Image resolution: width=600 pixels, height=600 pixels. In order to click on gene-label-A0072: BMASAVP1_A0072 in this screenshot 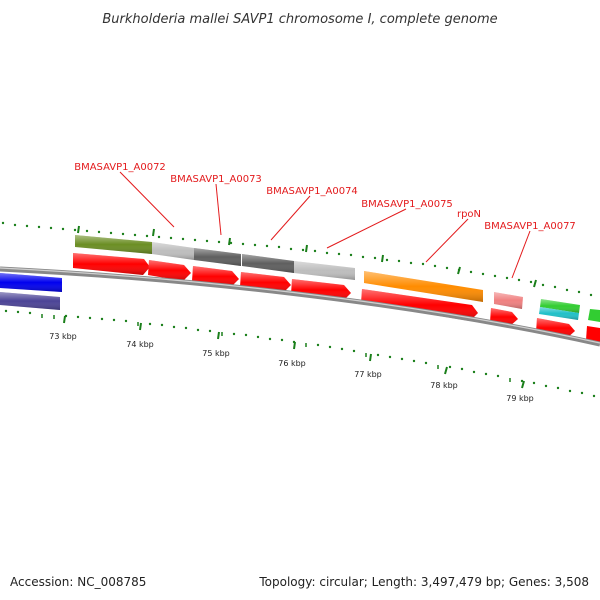, I will do `click(120, 167)`.